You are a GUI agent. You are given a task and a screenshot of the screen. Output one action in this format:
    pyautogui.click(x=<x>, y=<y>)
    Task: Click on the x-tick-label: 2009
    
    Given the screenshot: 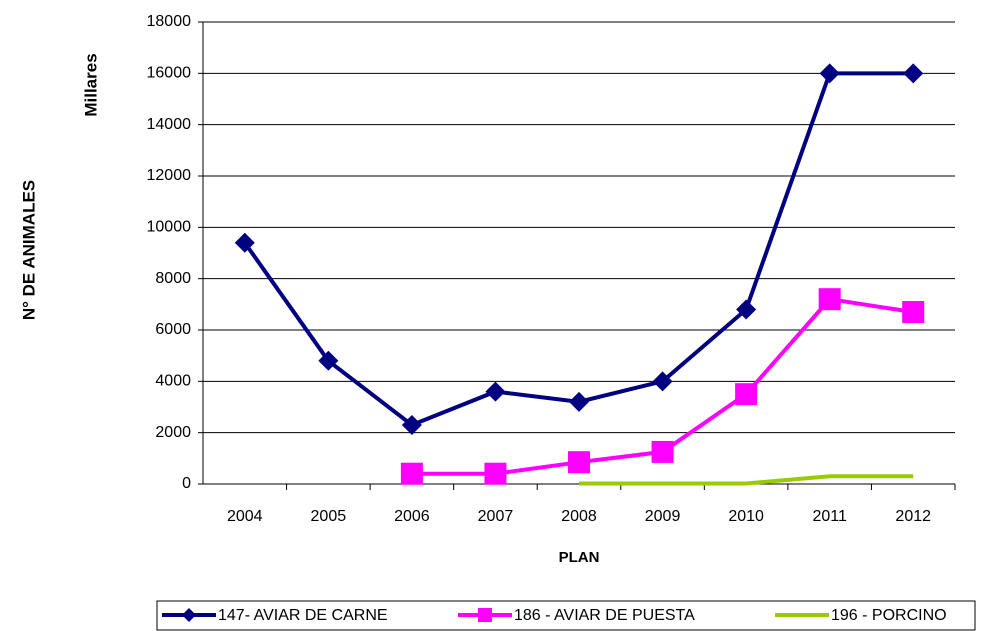 What is the action you would take?
    pyautogui.click(x=663, y=516)
    